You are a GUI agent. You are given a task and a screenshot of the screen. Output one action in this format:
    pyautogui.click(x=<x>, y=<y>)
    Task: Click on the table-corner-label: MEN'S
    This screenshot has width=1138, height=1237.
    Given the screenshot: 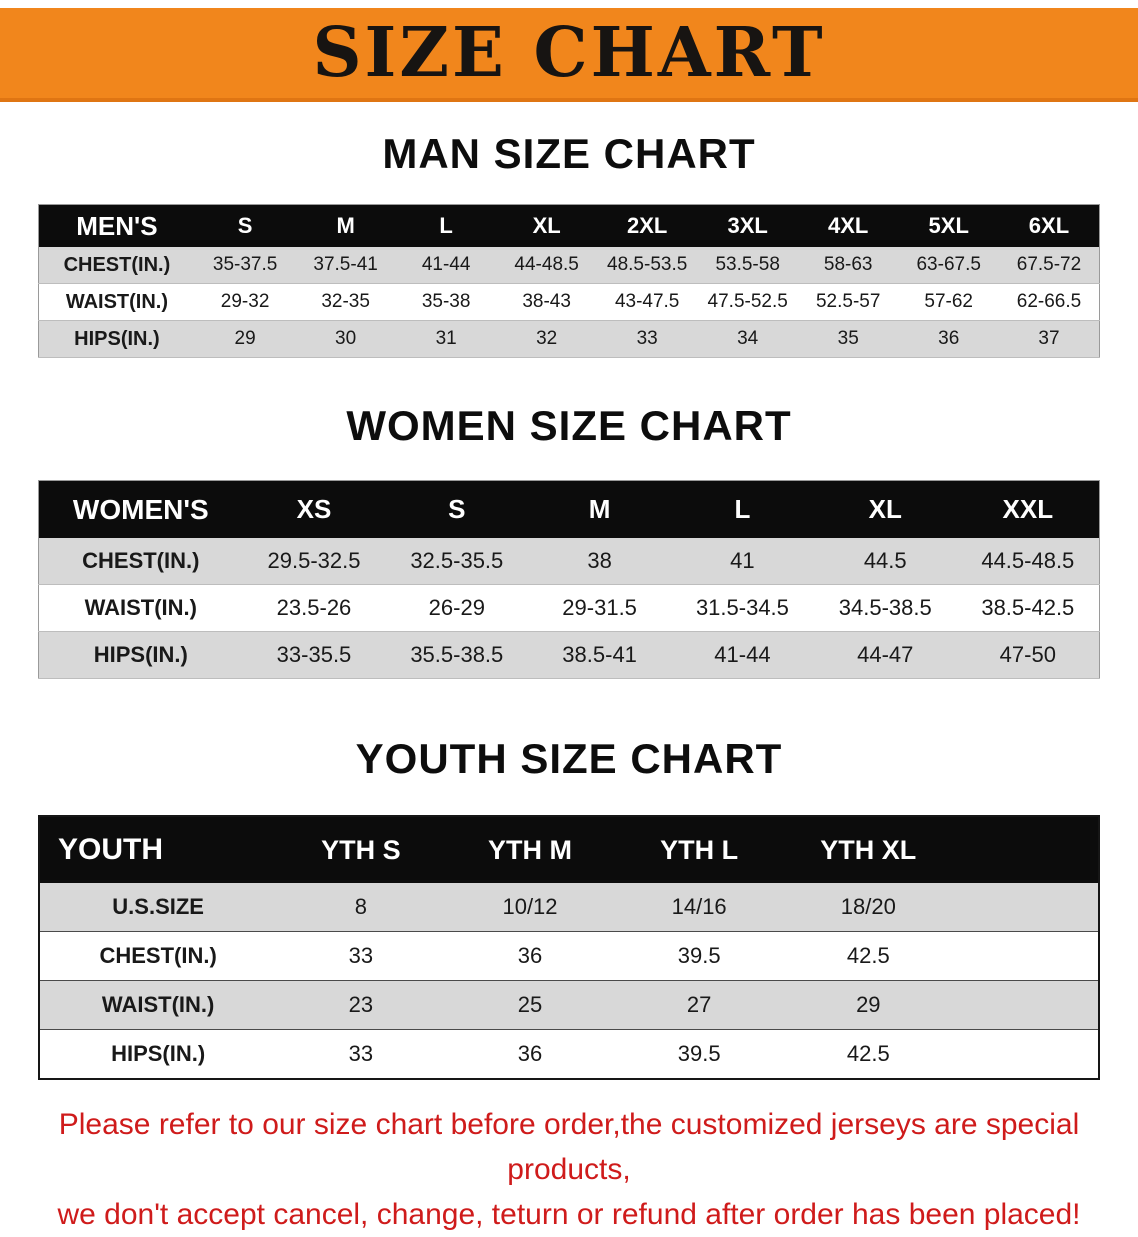 What is the action you would take?
    pyautogui.click(x=116, y=225)
    